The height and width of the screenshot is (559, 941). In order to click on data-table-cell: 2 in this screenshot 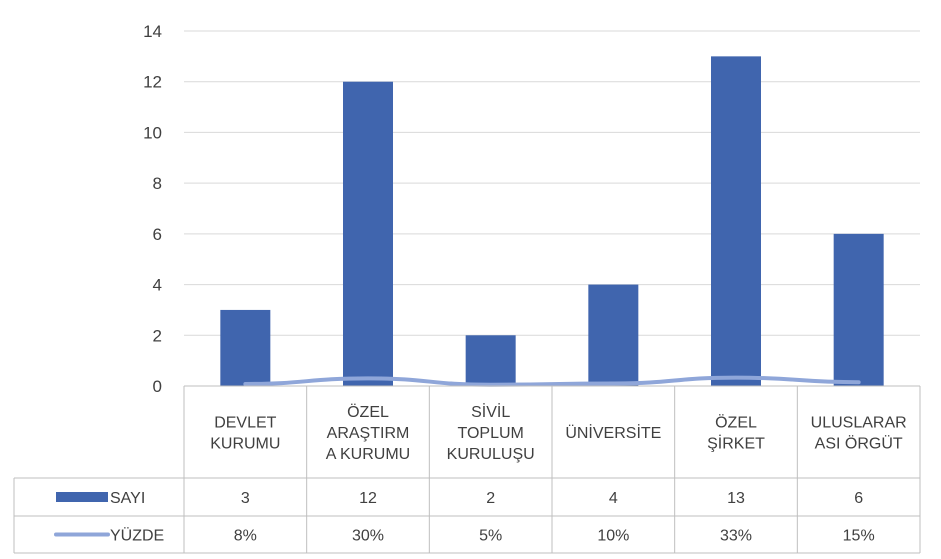, I will do `click(490, 498)`.